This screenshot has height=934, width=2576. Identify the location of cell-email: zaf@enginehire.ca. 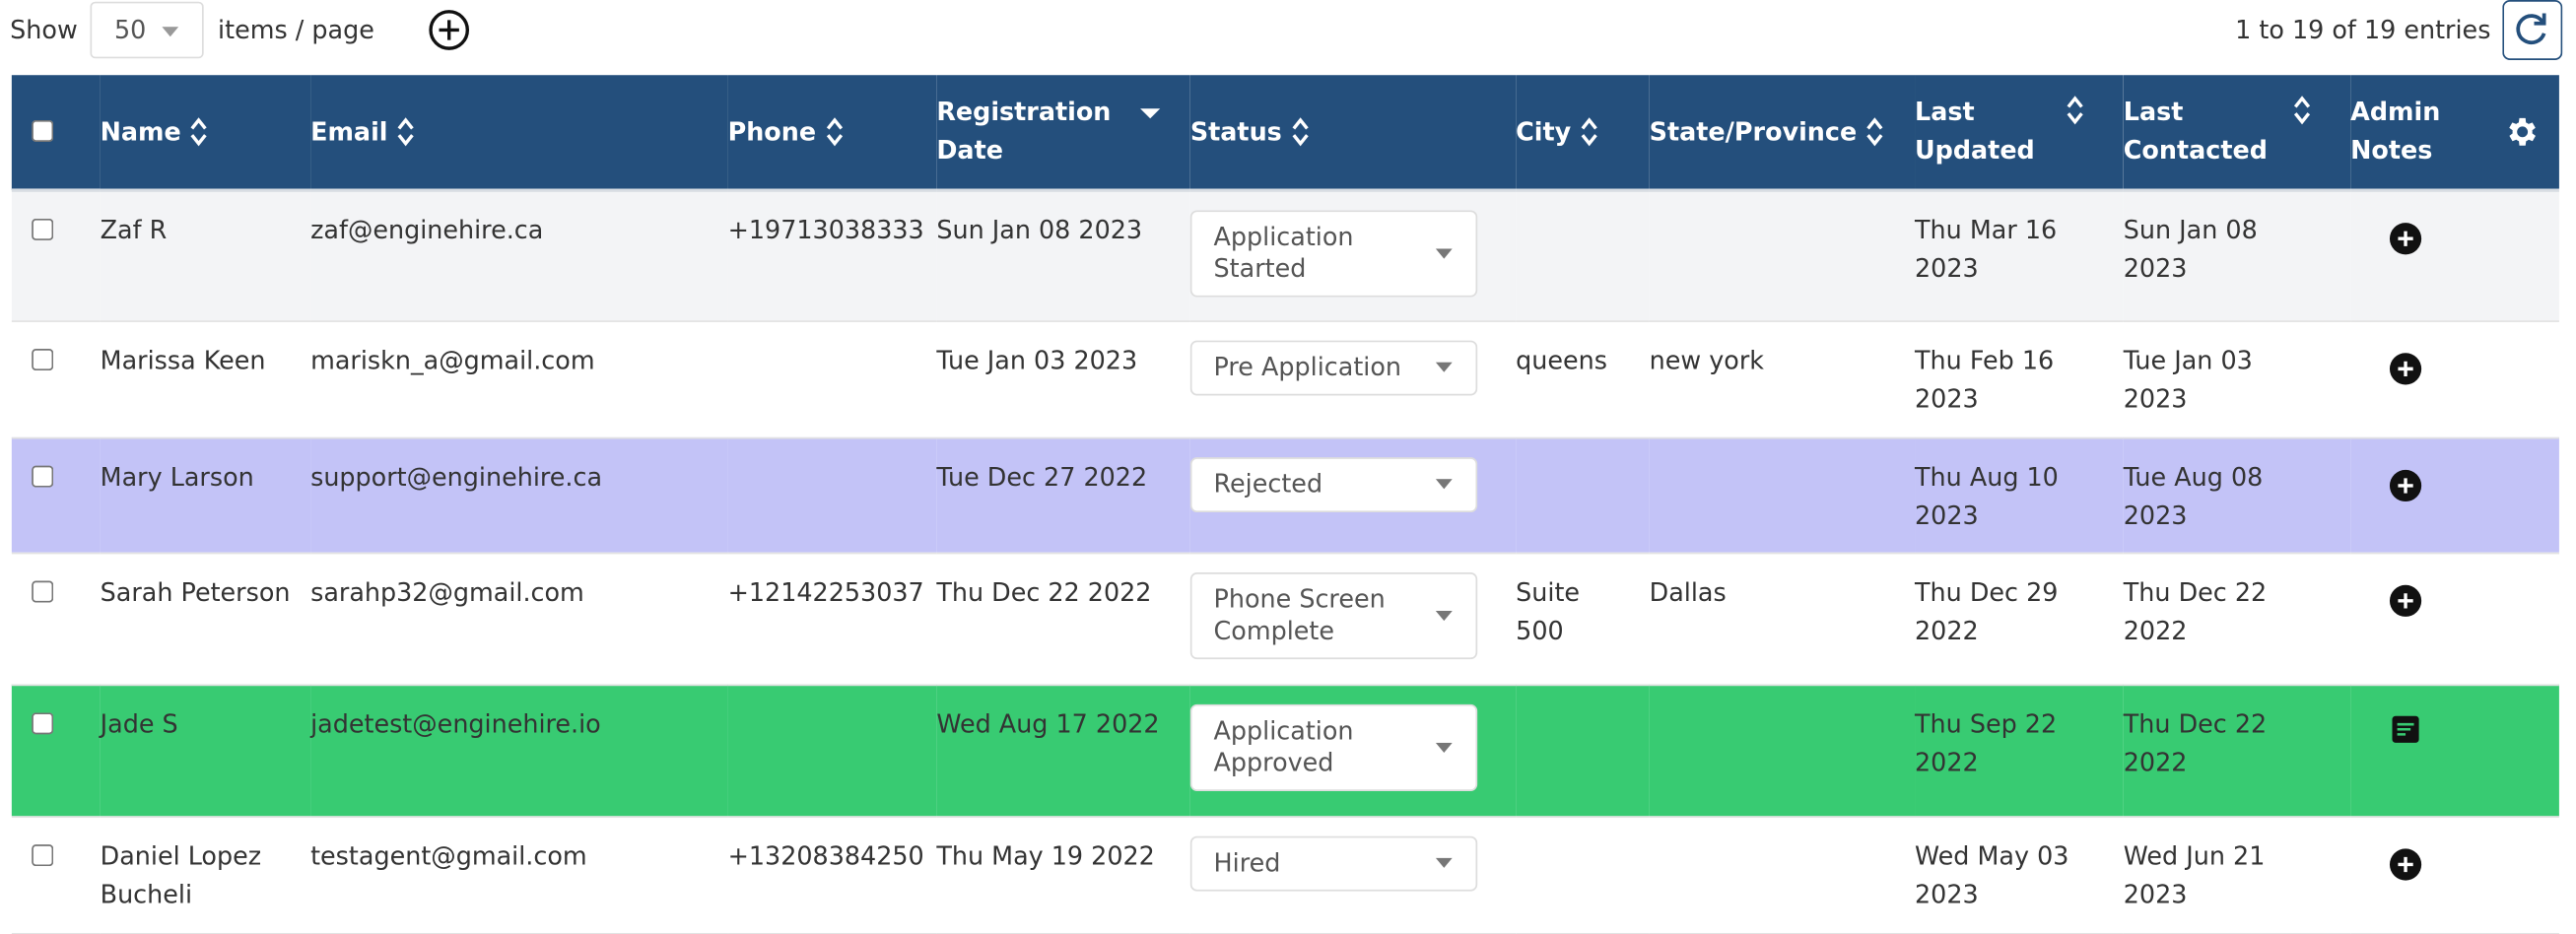
(519, 256).